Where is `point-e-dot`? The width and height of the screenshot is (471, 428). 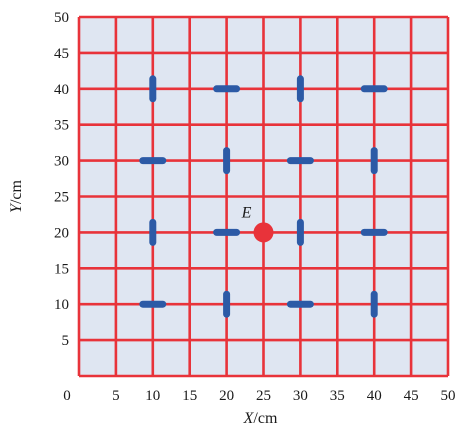
point-e-dot is located at coordinates (263, 232).